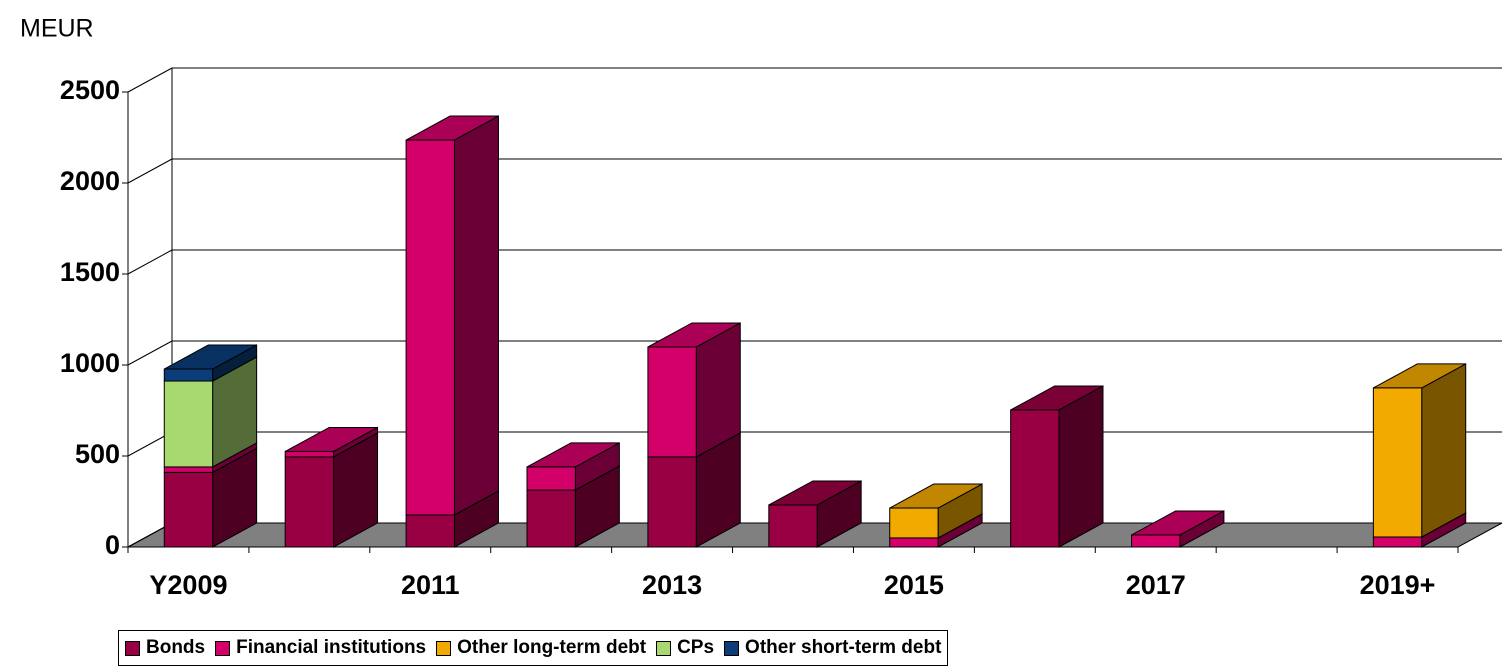 Image resolution: width=1503 pixels, height=671 pixels. I want to click on legend-item: Other short-term debt, so click(832, 648).